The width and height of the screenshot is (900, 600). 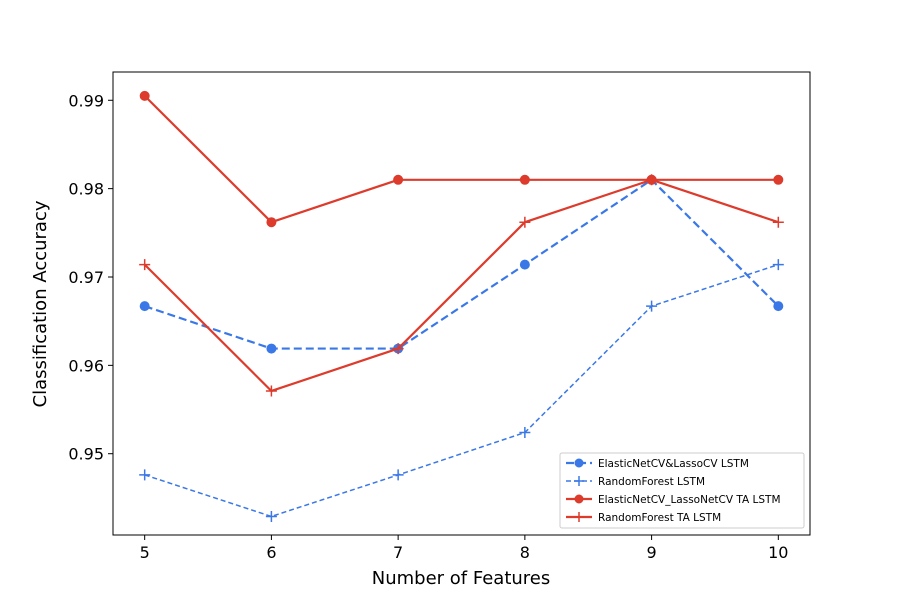 I want to click on x-axis-label: Number of Features, so click(x=461, y=578).